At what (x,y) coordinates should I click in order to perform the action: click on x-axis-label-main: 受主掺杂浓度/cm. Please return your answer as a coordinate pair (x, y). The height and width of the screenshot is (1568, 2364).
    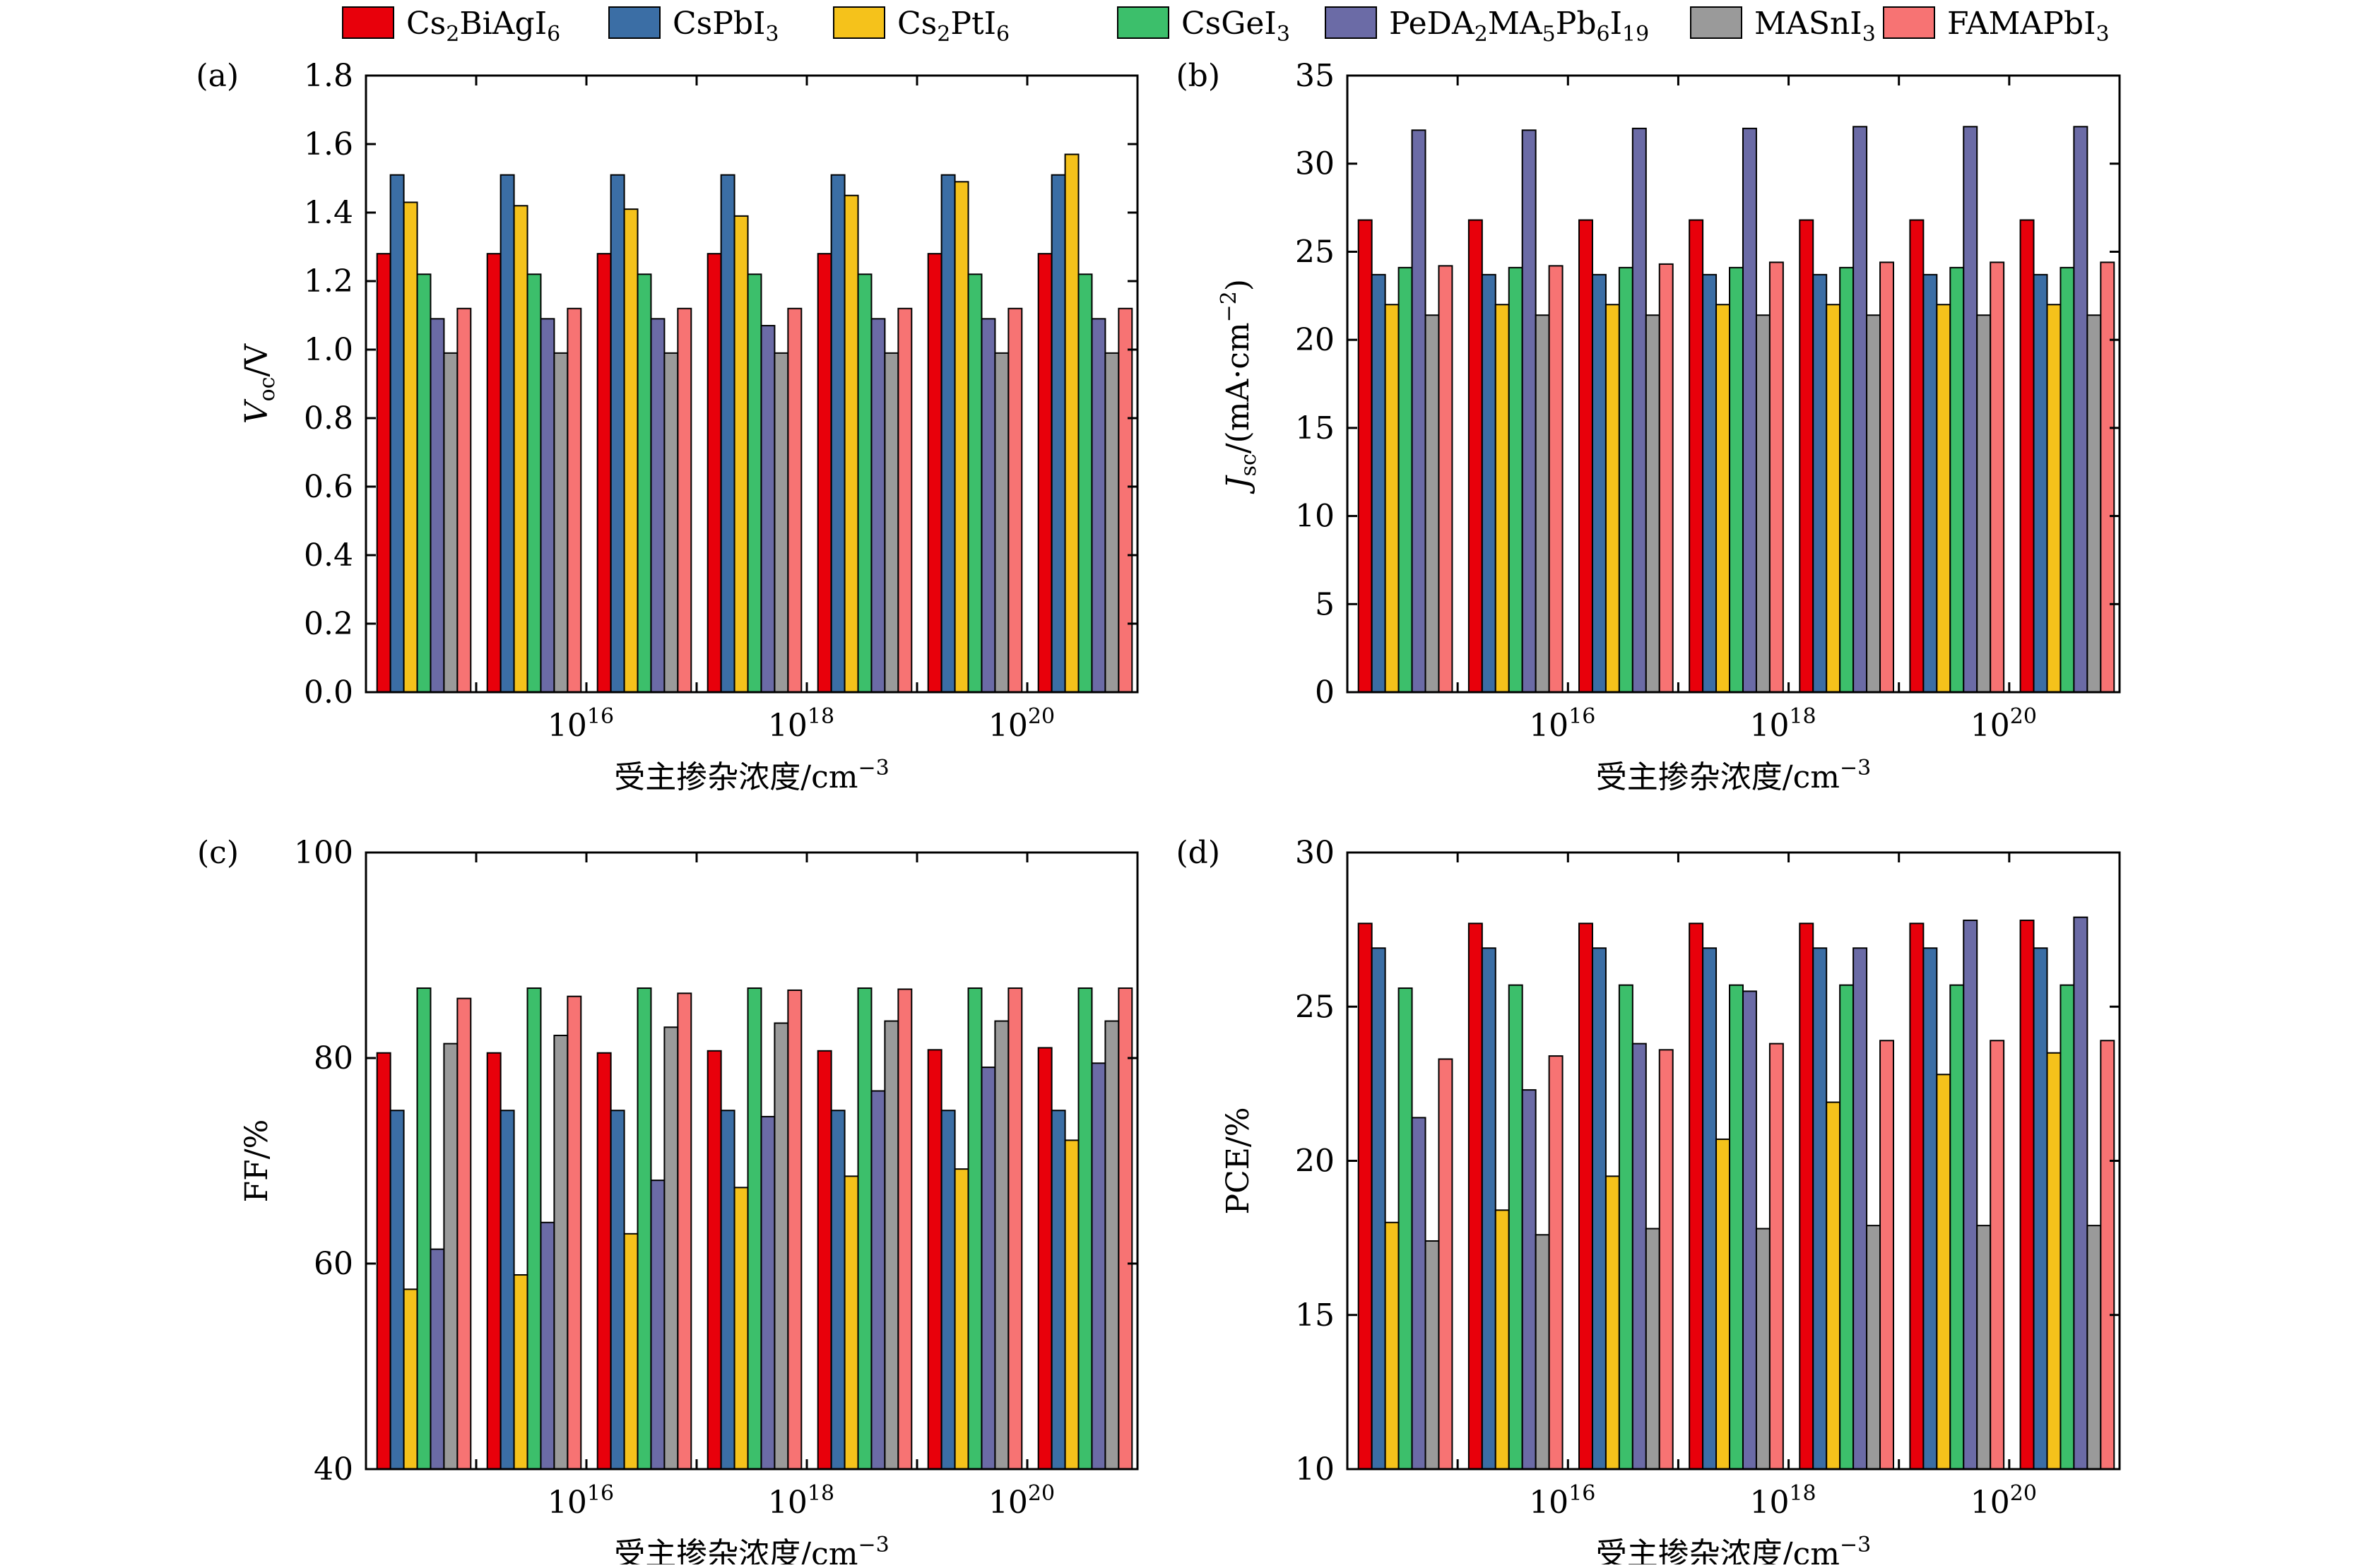
    Looking at the image, I should click on (1718, 777).